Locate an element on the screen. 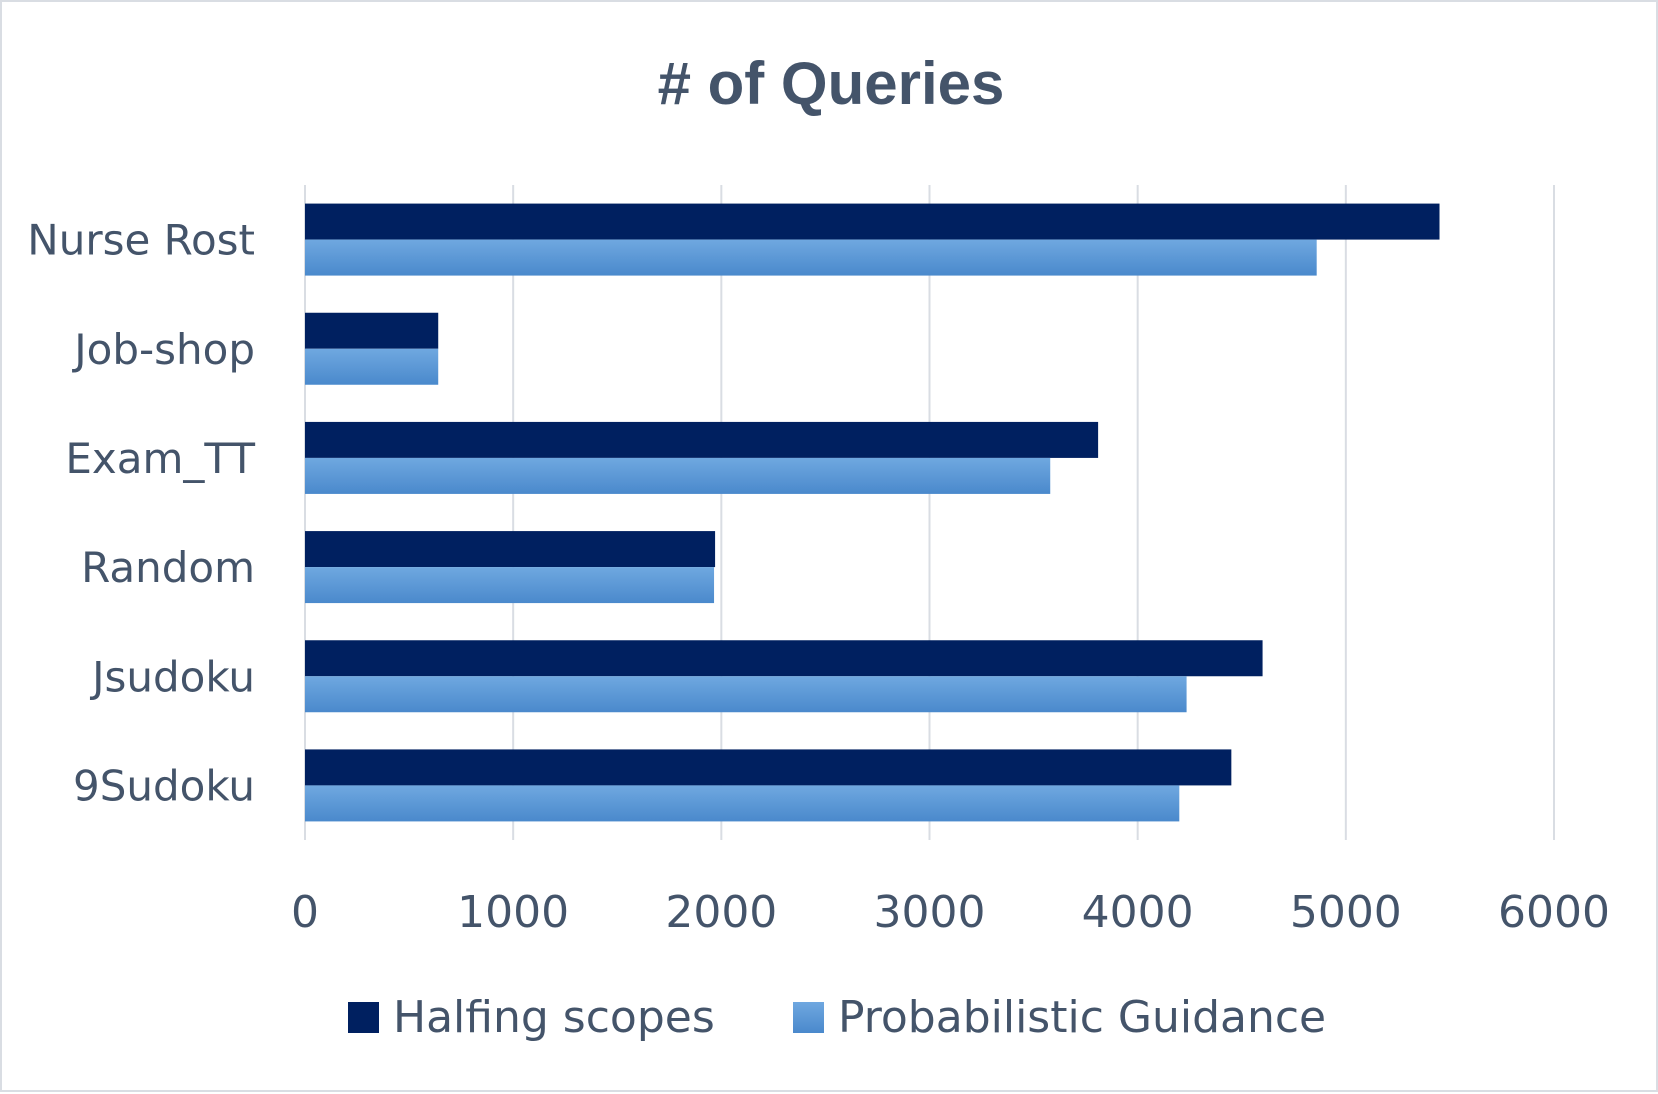 This screenshot has height=1094, width=1658. category-label: Nurse Rost is located at coordinates (141, 240).